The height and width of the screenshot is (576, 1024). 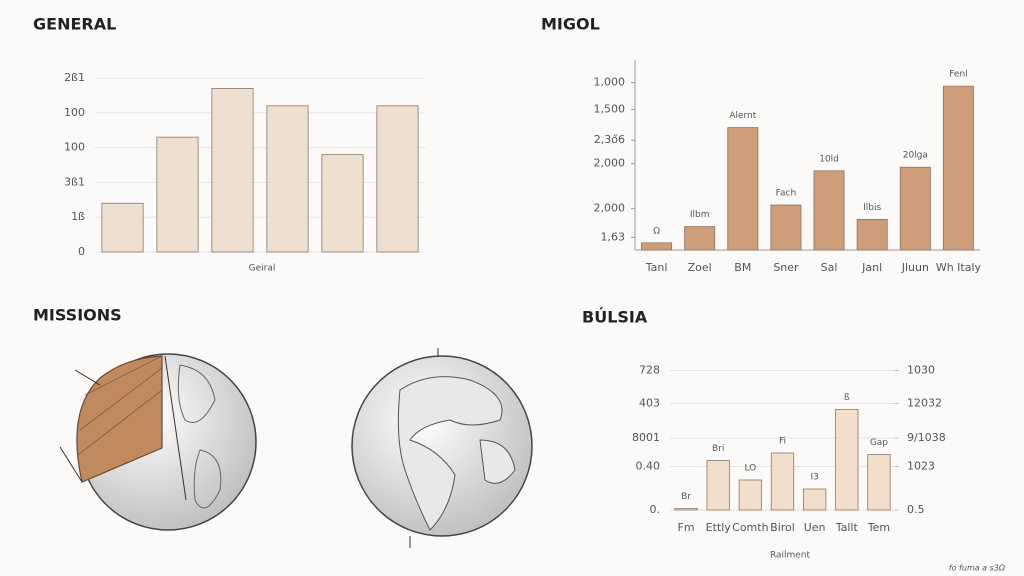 I want to click on y-tick-label: 0.40, so click(x=648, y=466).